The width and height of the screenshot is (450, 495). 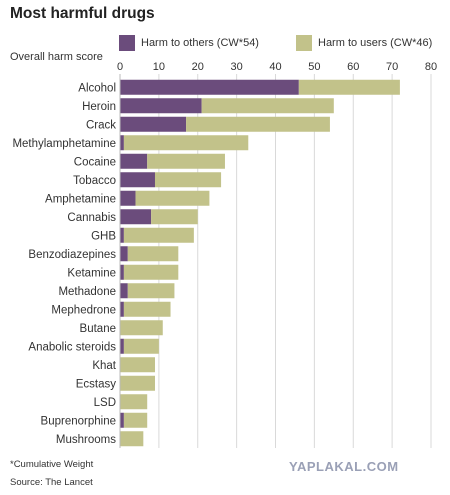 I want to click on bar-methadone-users, so click(x=151, y=291).